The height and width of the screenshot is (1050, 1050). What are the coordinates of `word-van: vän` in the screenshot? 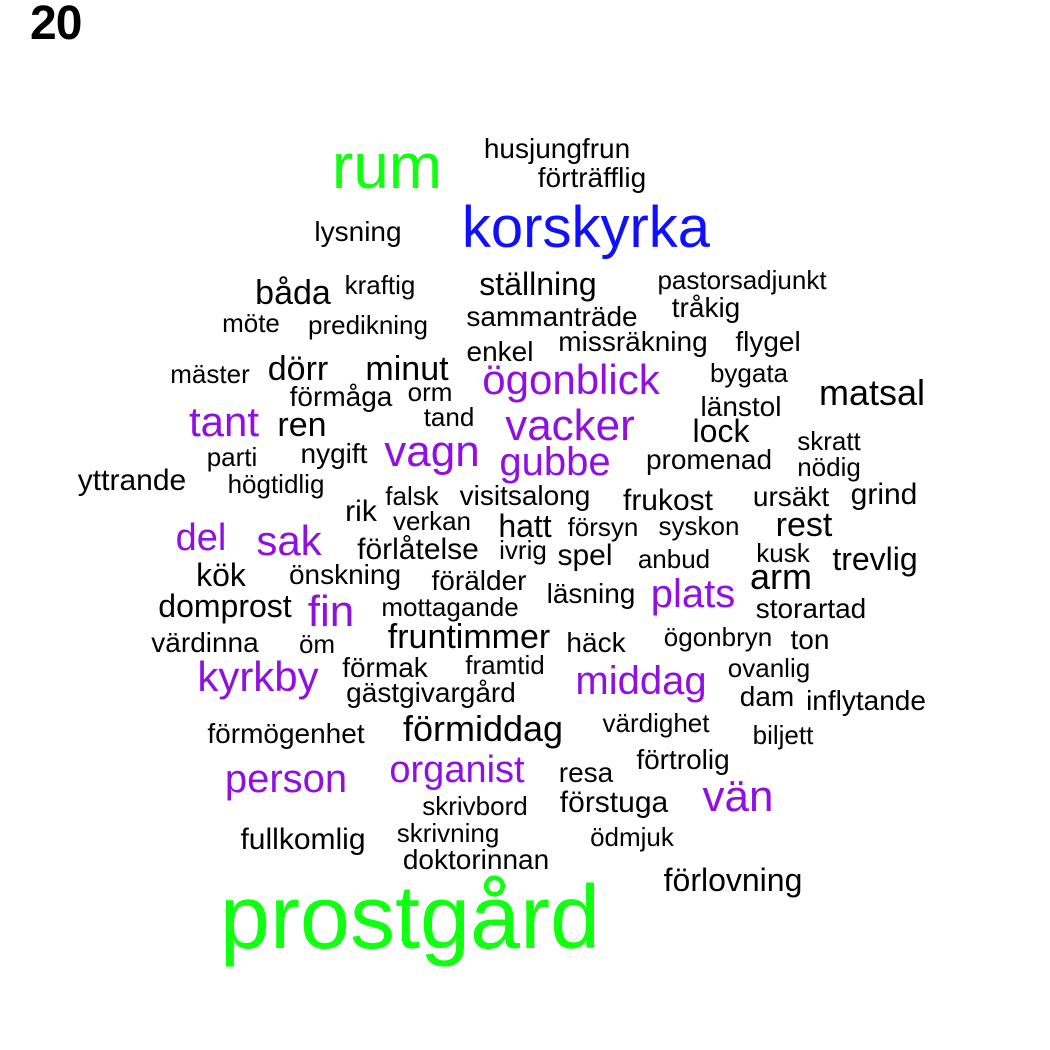 It's located at (738, 796).